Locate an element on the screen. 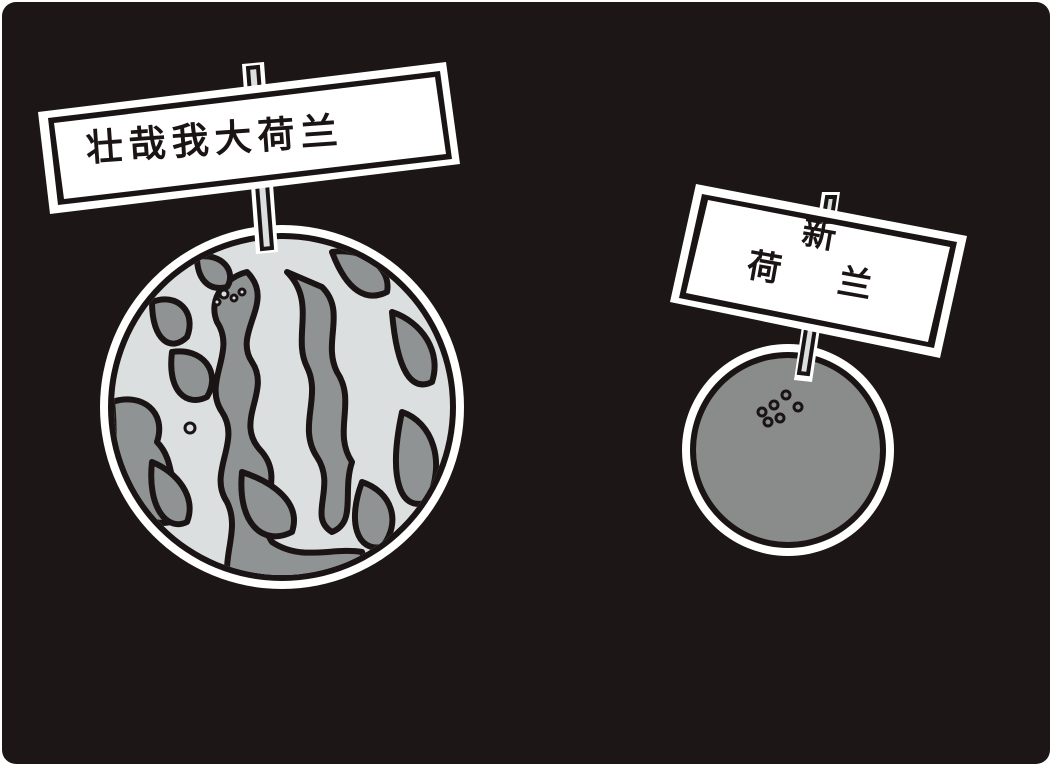  small-sign-text-line1: 新 is located at coordinates (819, 235).